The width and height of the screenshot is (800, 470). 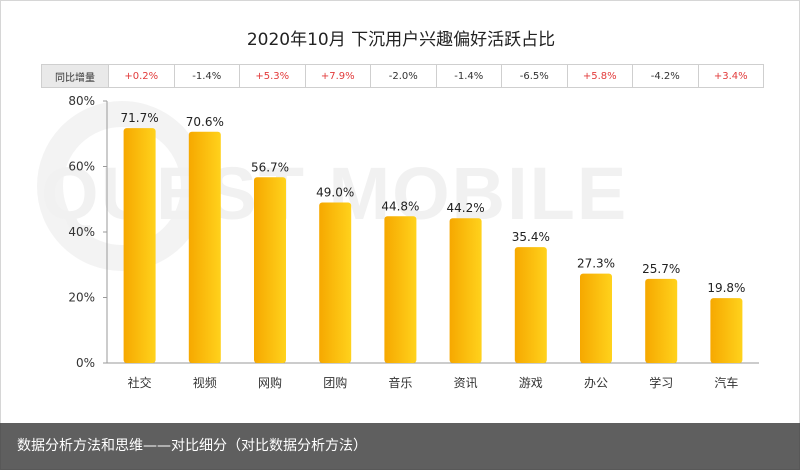 What do you see at coordinates (81, 167) in the screenshot?
I see `y-tick-label: 60%` at bounding box center [81, 167].